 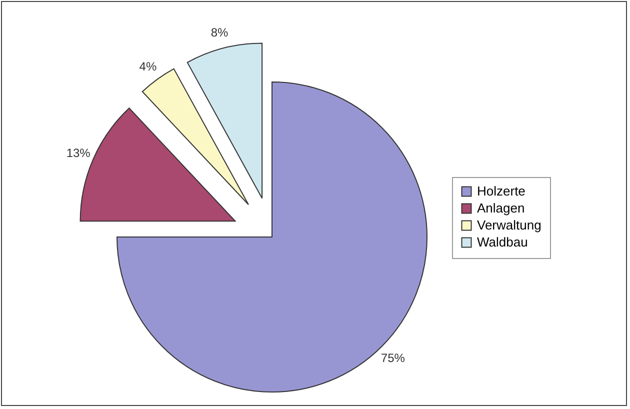 I want to click on legend-label: Verwaltung, so click(x=509, y=225).